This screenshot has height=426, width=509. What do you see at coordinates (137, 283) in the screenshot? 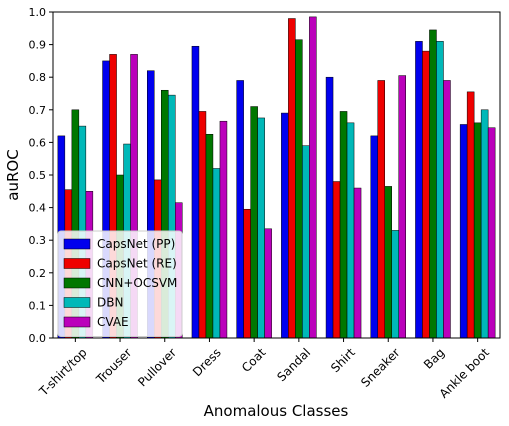
I see `legend-label: CNN+OCSVM` at bounding box center [137, 283].